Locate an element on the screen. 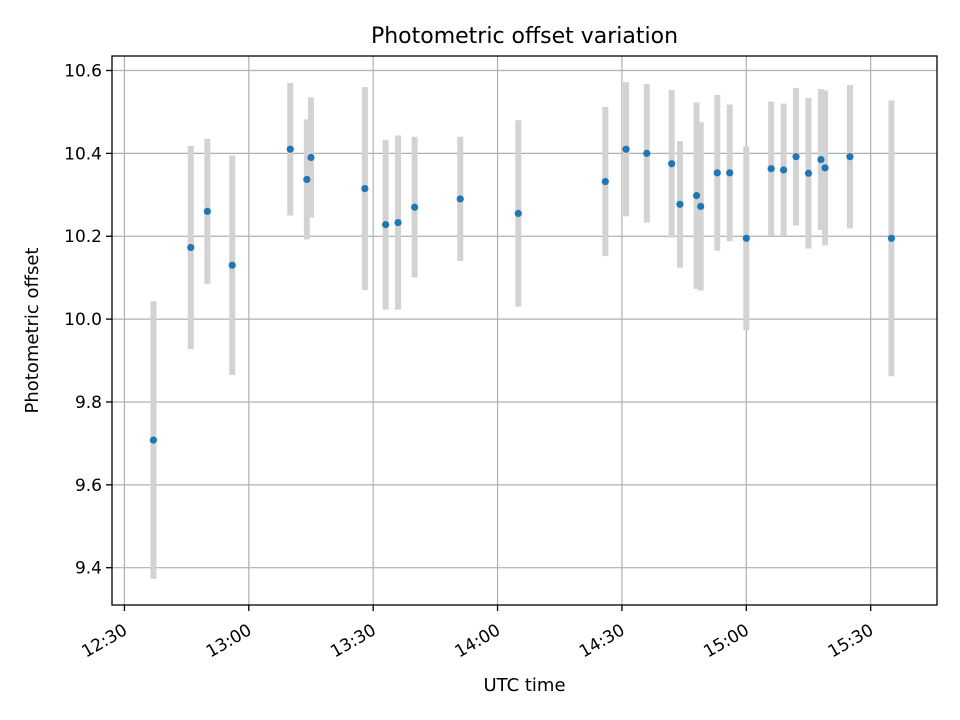  y-axis-ticks: 9.4 9.6 9.8 10.0 10.2 10.4 10.6 is located at coordinates (88, 320).